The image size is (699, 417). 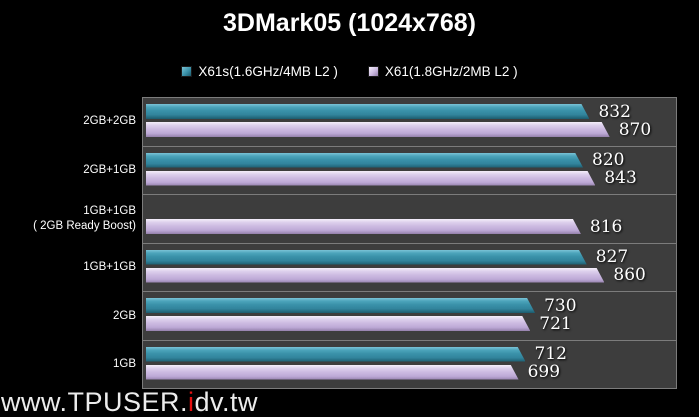 I want to click on watermark-accent: i, so click(x=191, y=402).